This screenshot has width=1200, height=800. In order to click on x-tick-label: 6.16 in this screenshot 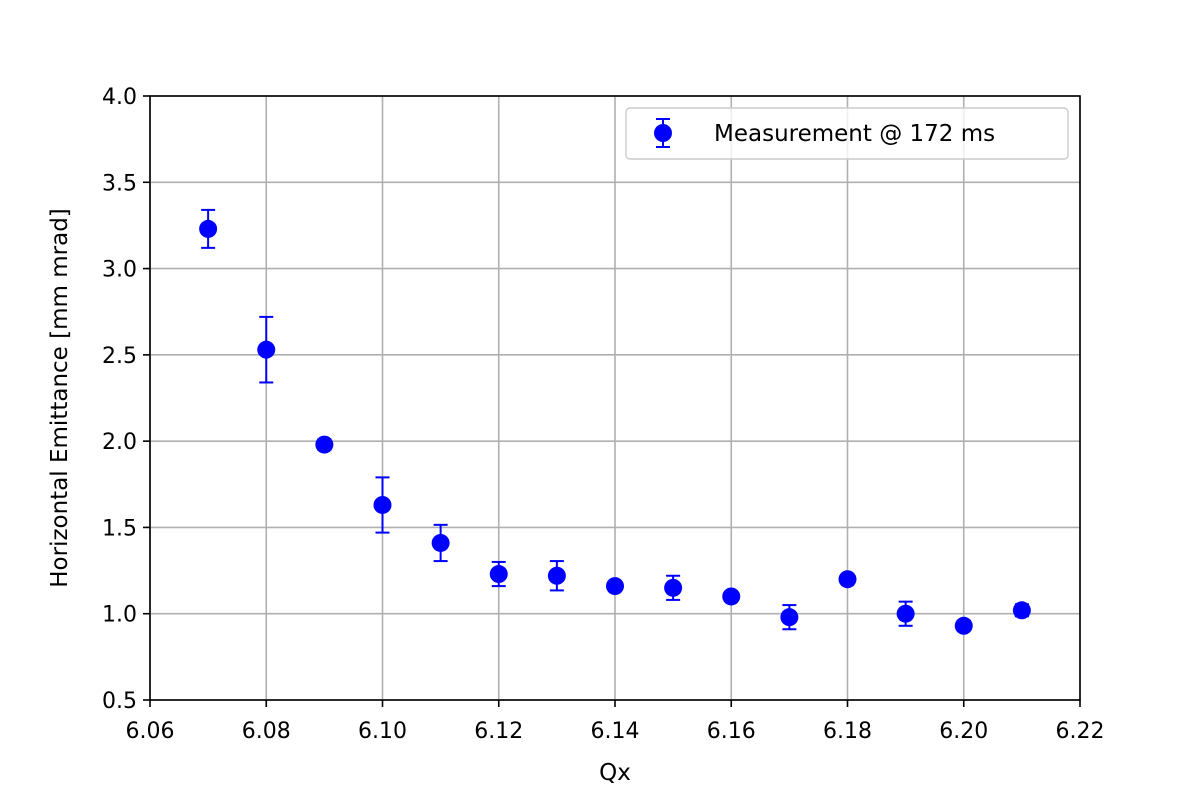, I will do `click(731, 731)`.